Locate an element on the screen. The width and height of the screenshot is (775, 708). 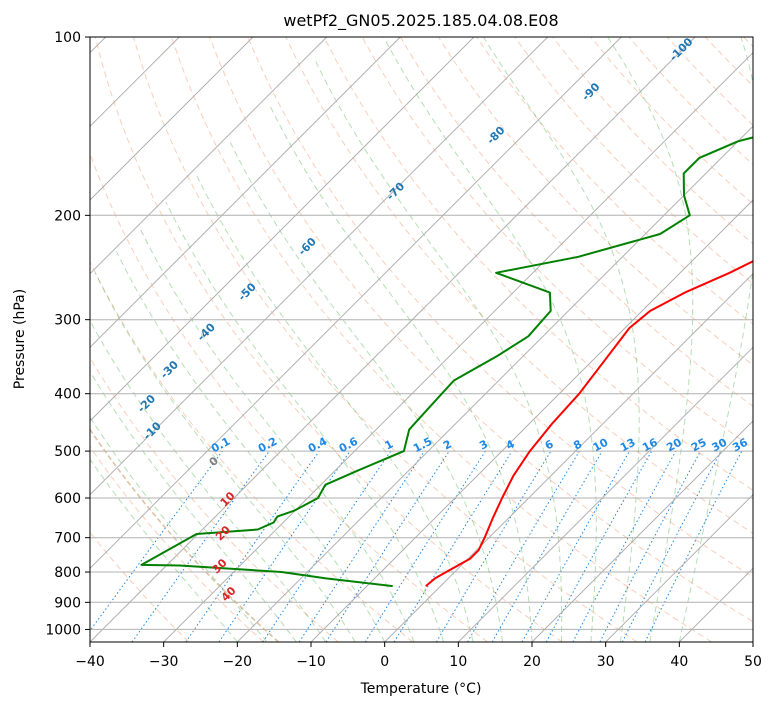
x-tick-label: −40 is located at coordinates (90, 662).